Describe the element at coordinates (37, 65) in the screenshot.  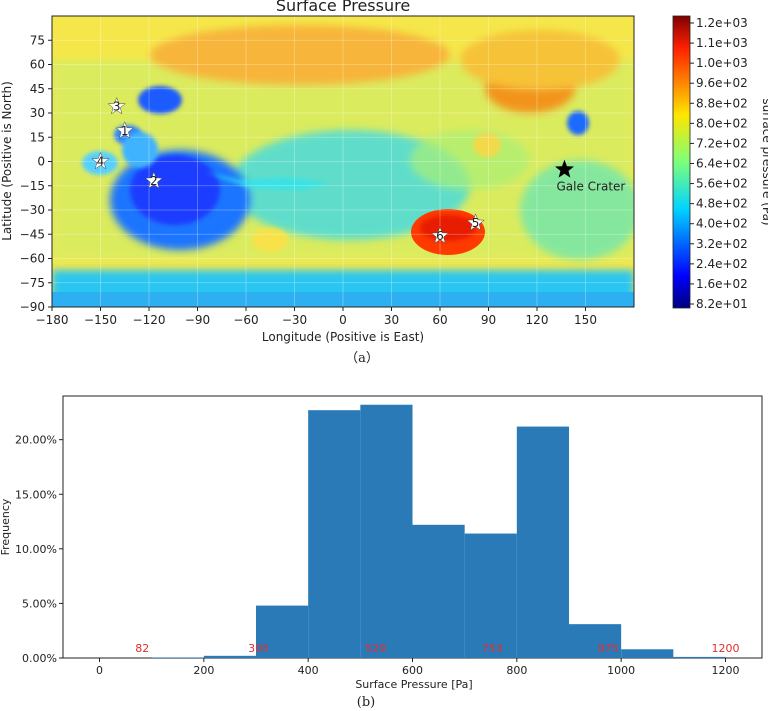
I see `map-y-tick-label: 60` at that location.